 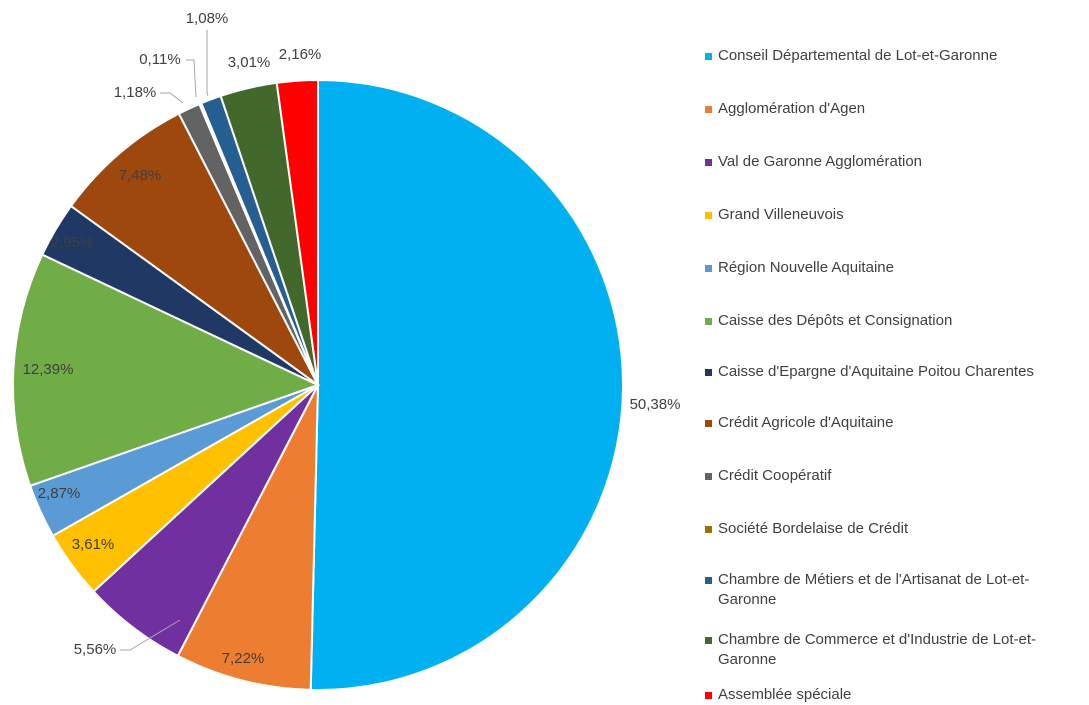 I want to click on legend-item: Crédit Agricole d'Aquitaine, so click(x=881, y=423).